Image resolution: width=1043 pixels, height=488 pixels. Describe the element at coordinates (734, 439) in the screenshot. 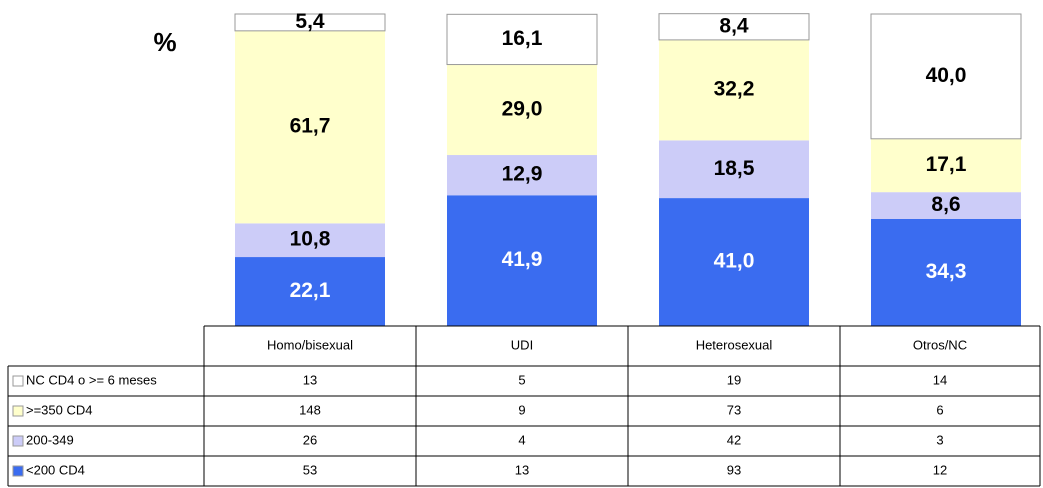

I see `table-cell: 42` at that location.